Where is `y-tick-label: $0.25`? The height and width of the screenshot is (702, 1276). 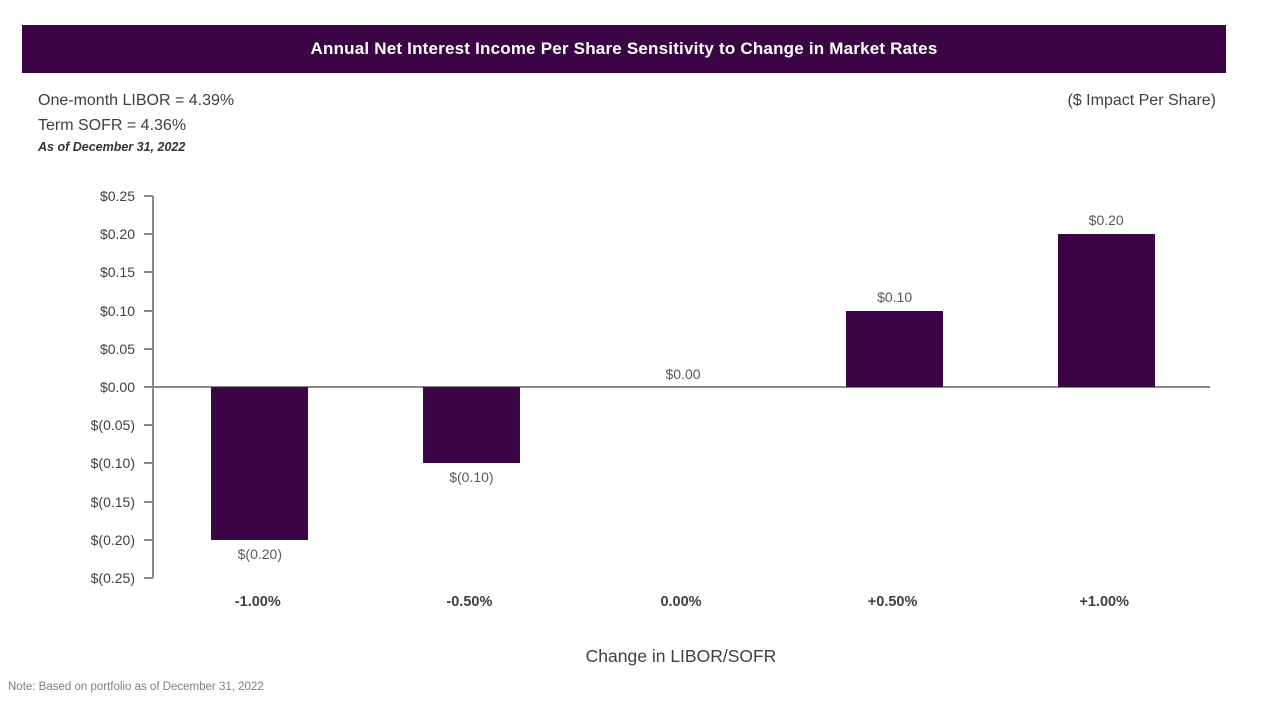
y-tick-label: $0.25 is located at coordinates (117, 196).